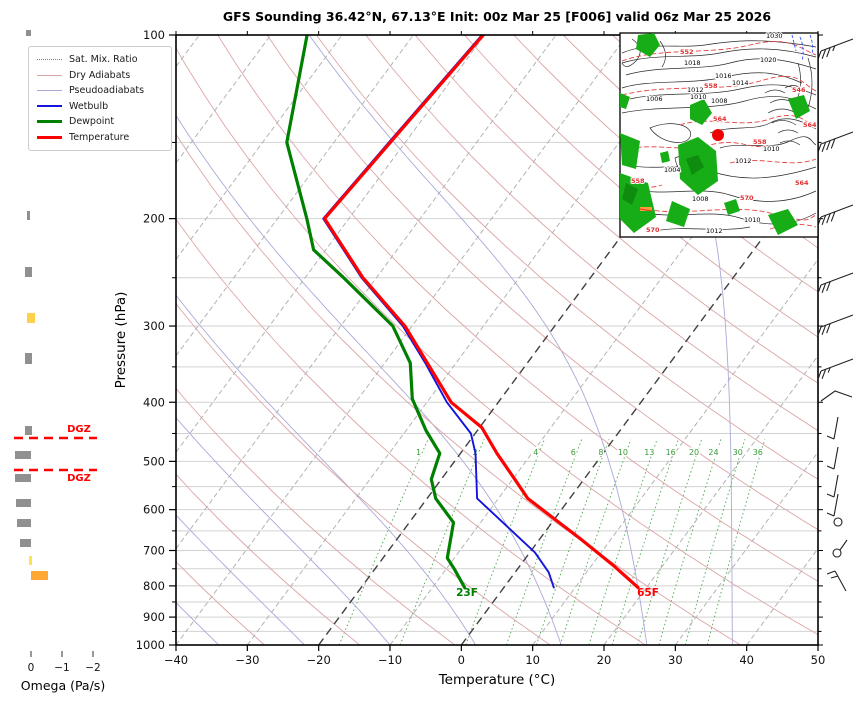 The height and width of the screenshot is (707, 856). What do you see at coordinates (718, 135) in the screenshot?
I see `station-dot` at bounding box center [718, 135].